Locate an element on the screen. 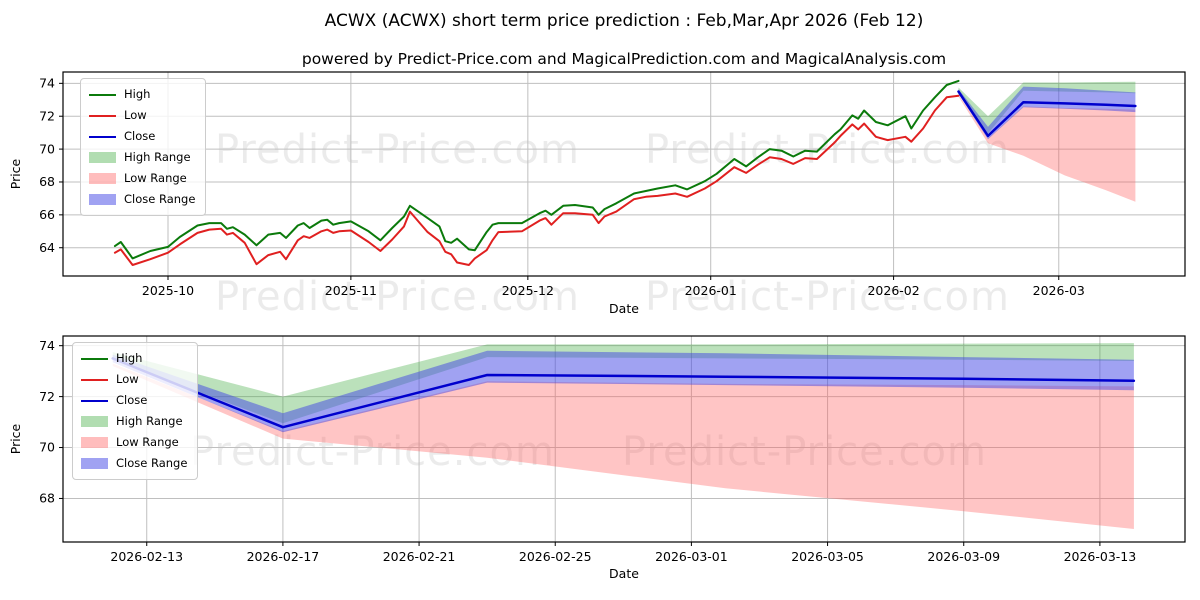 The image size is (1200, 600). y-tick-label: 66 is located at coordinates (47, 214).